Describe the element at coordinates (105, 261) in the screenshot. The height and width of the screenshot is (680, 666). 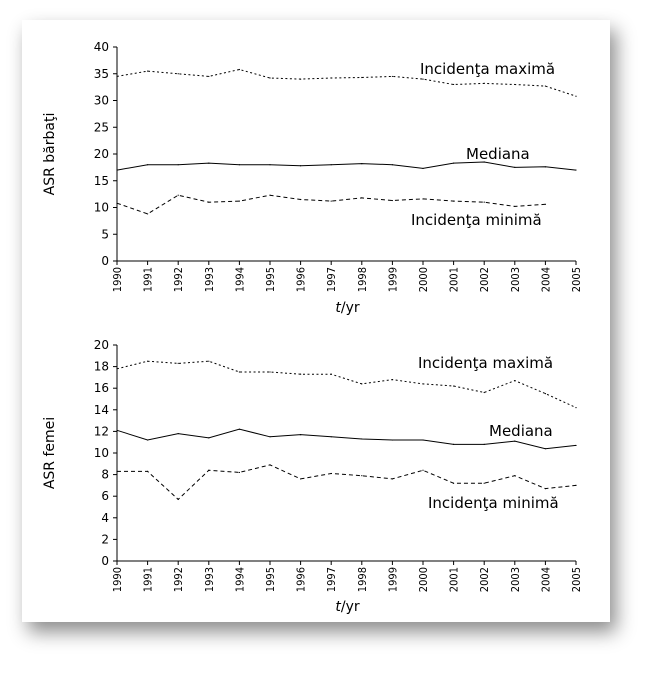
I see `y-tick-label: 0` at that location.